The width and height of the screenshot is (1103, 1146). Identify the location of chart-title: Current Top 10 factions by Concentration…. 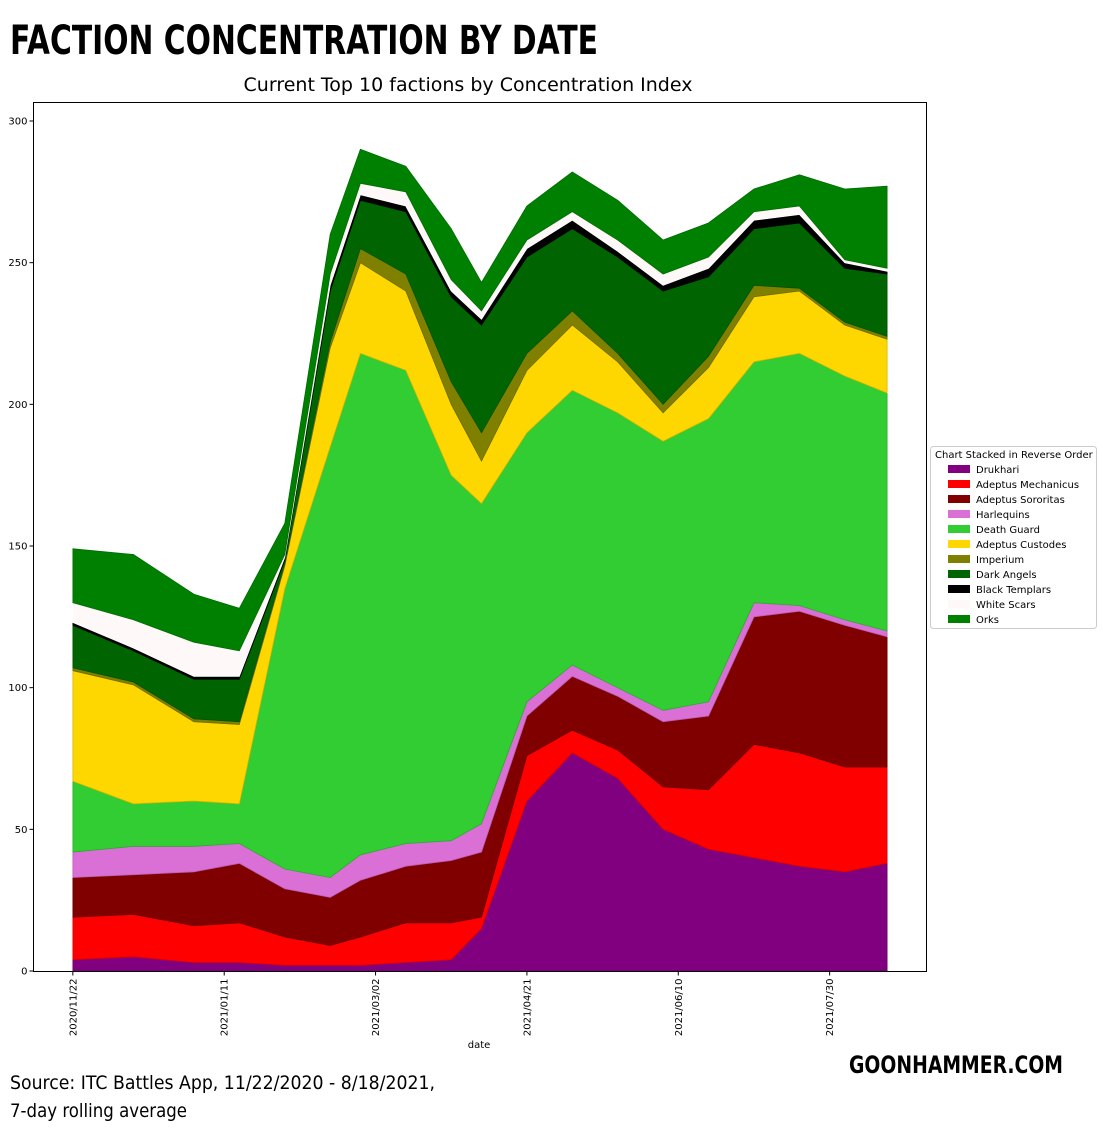
(468, 85).